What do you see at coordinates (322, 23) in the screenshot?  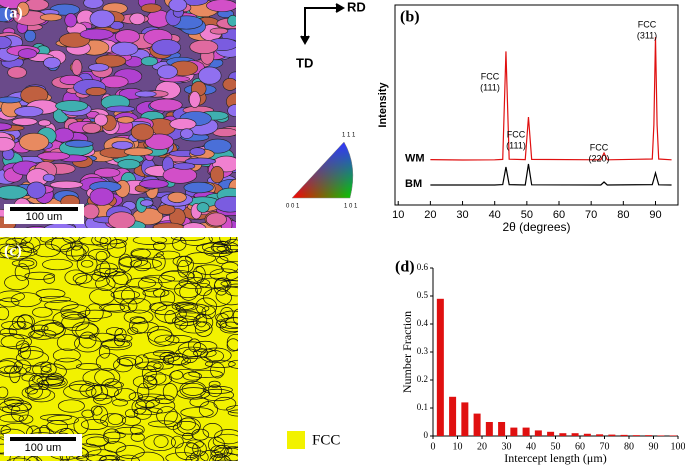 I see `direction-axes` at bounding box center [322, 23].